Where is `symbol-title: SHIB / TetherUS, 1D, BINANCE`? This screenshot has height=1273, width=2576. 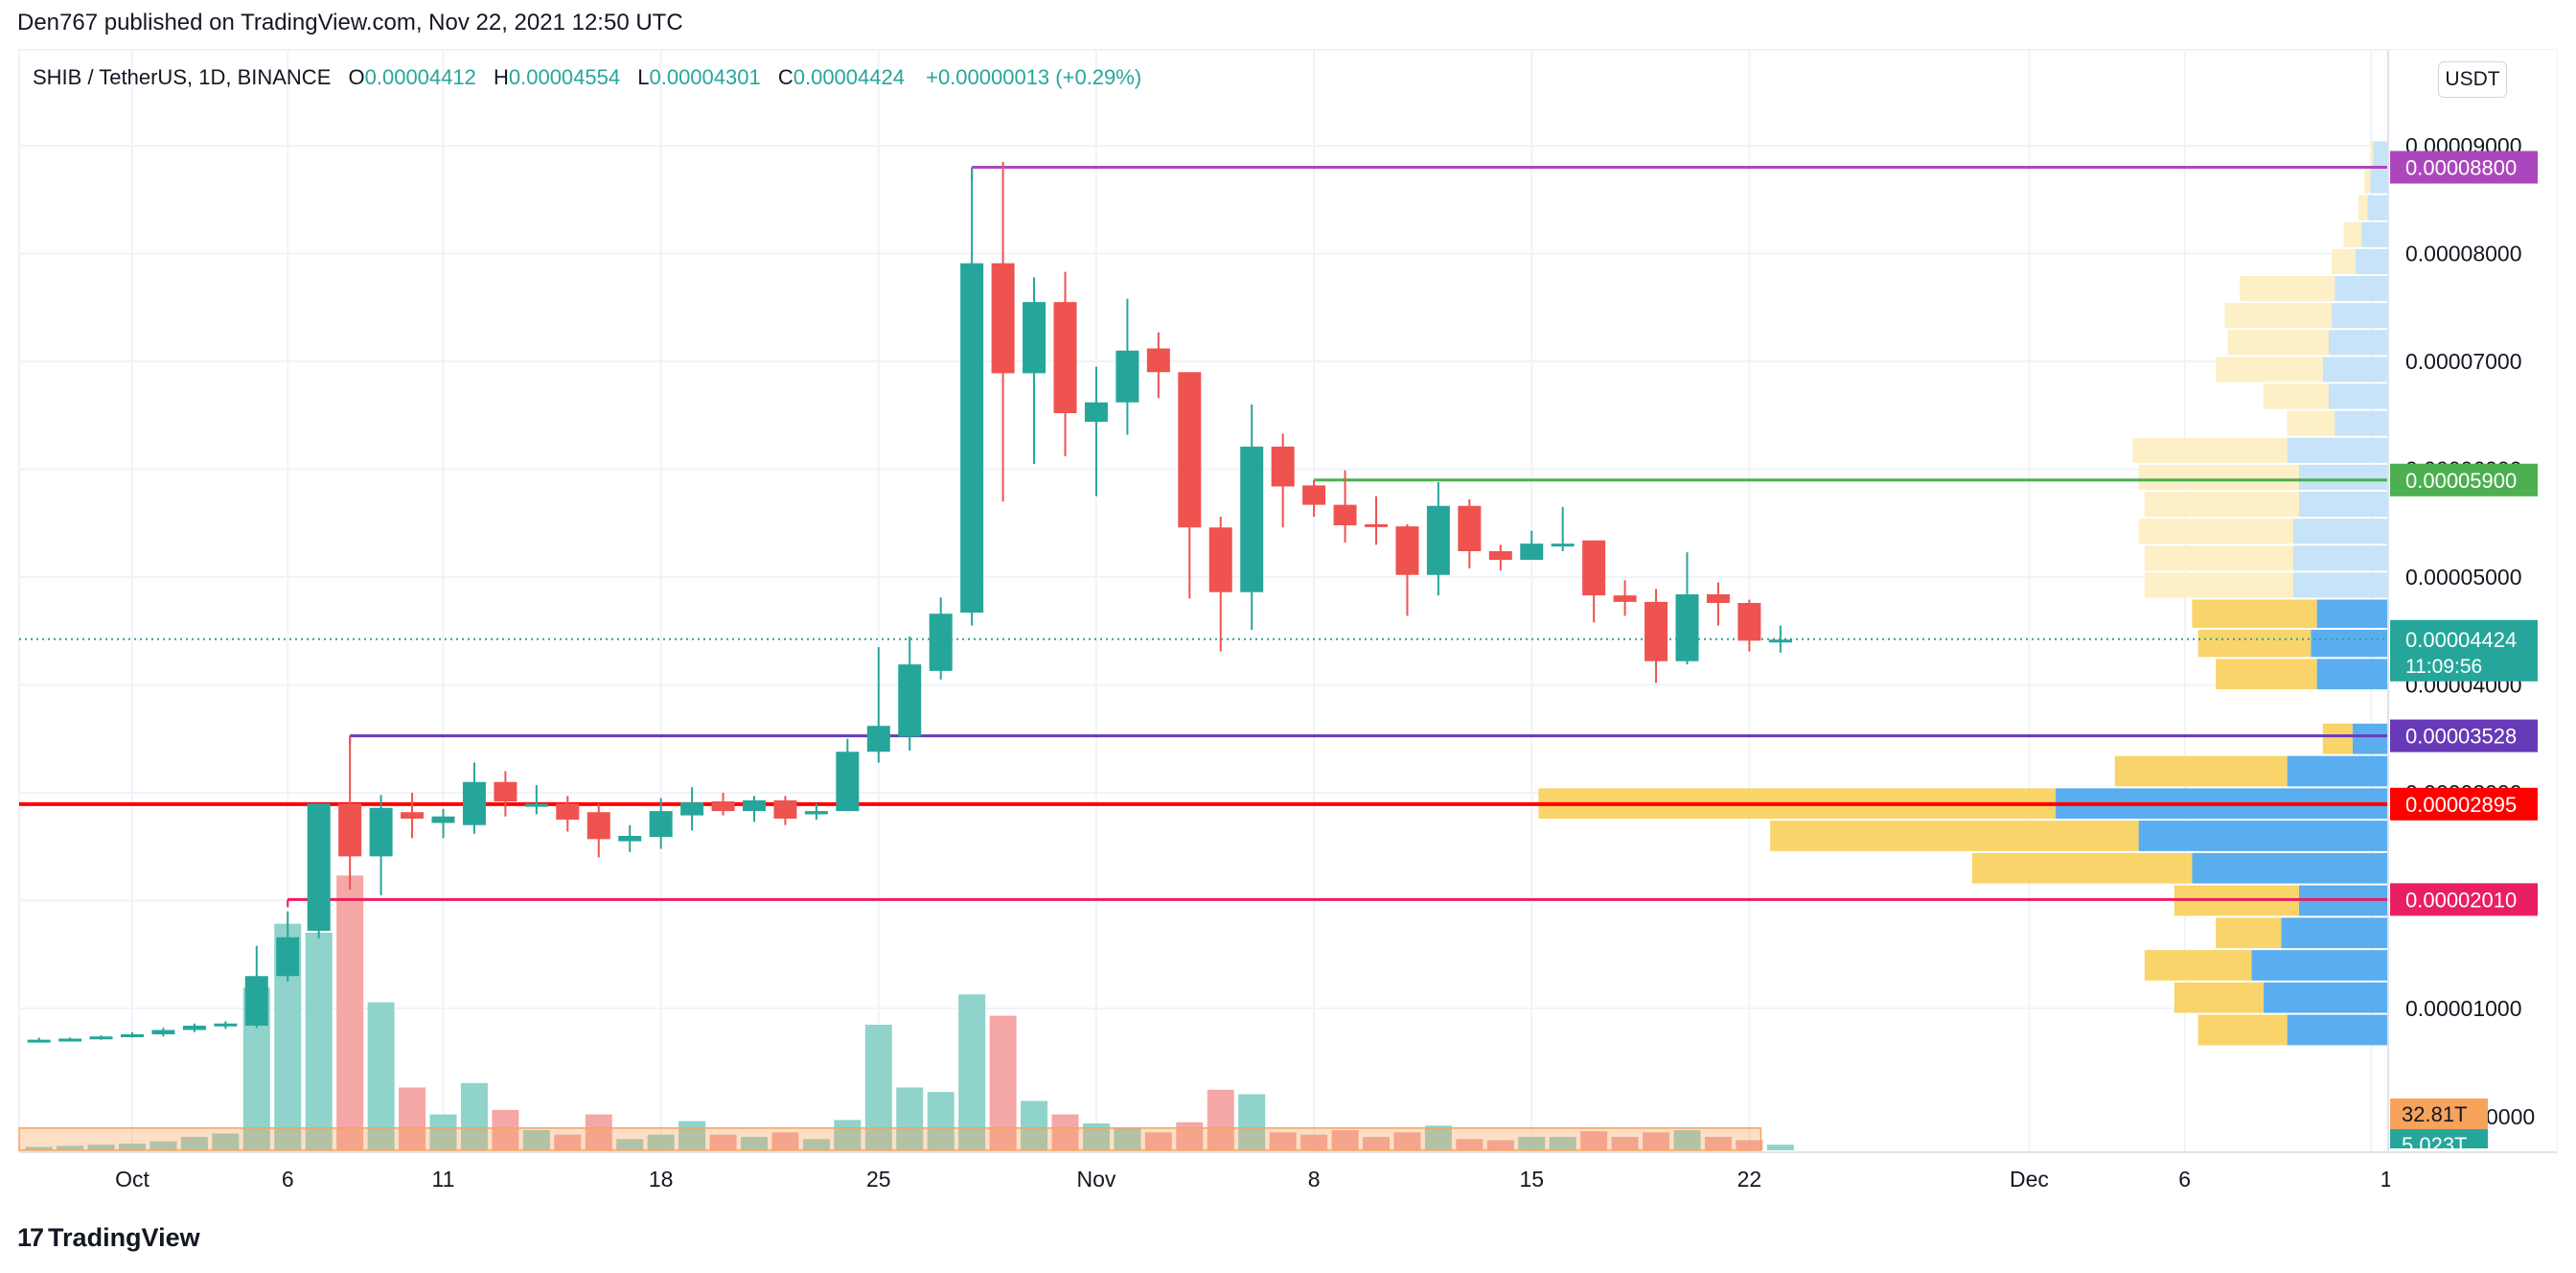 symbol-title: SHIB / TetherUS, 1D, BINANCE is located at coordinates (182, 77).